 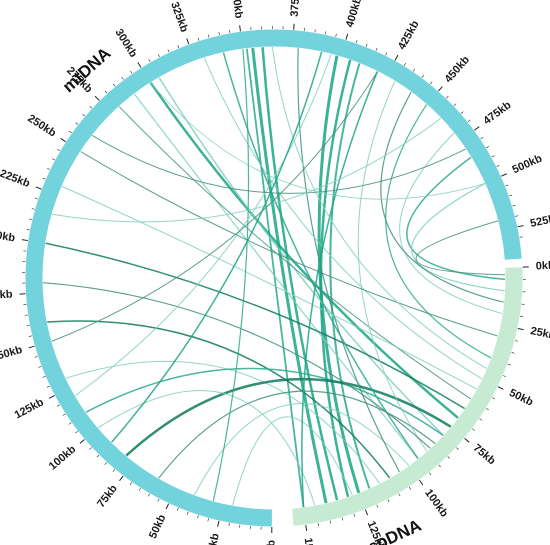 I want to click on mtdna-tick-label: 375kb, so click(x=296, y=8).